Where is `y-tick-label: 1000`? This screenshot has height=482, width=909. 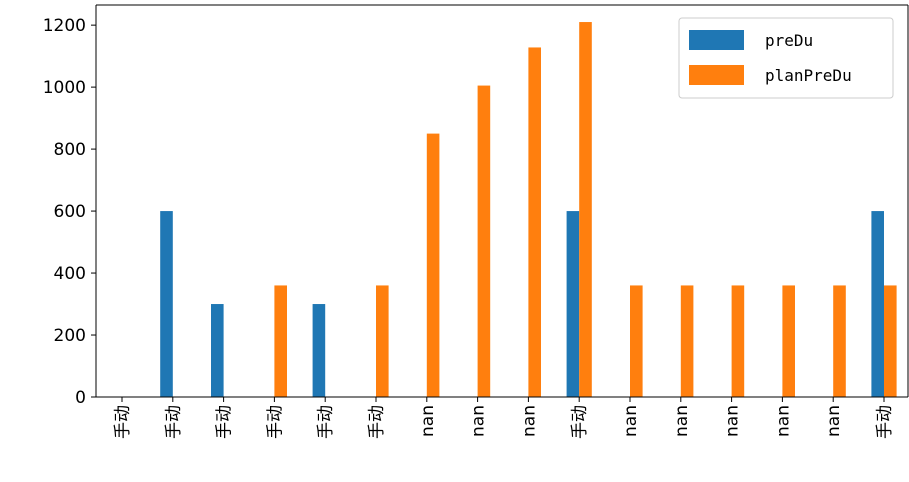
y-tick-label: 1000 is located at coordinates (64, 88).